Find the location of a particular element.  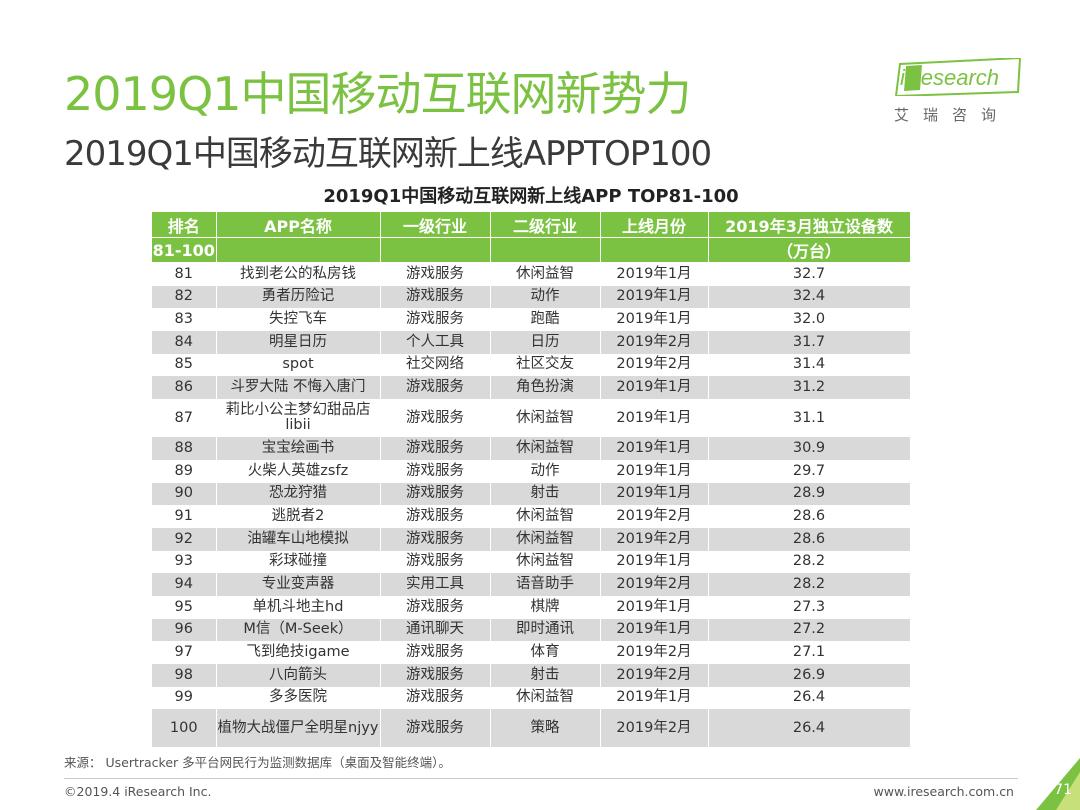

table-row: 100 植物大战僵尸全明星njyy 游戏服务 策略 2019年2月 26.4 is located at coordinates (531, 728).